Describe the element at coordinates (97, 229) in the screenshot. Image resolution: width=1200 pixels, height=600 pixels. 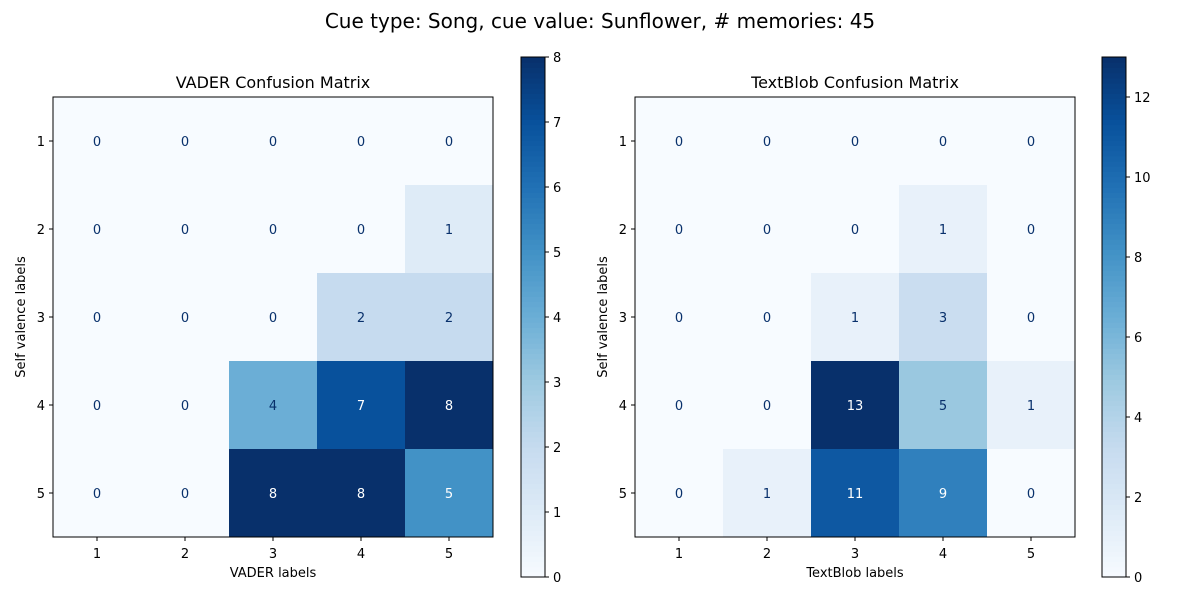
I see `vader-cell-r2-c1` at that location.